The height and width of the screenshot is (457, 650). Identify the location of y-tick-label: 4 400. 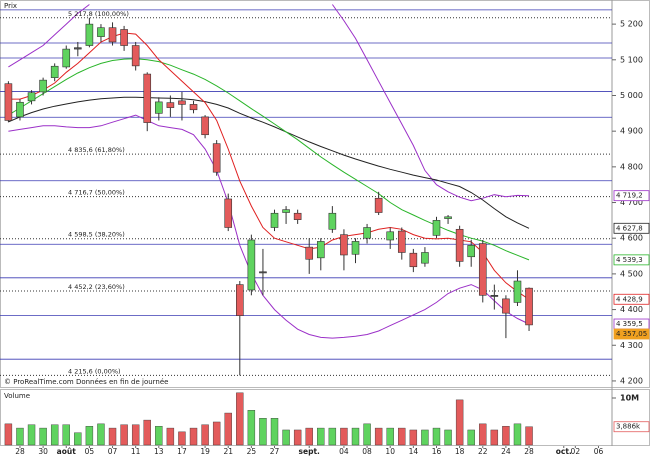
(631, 309).